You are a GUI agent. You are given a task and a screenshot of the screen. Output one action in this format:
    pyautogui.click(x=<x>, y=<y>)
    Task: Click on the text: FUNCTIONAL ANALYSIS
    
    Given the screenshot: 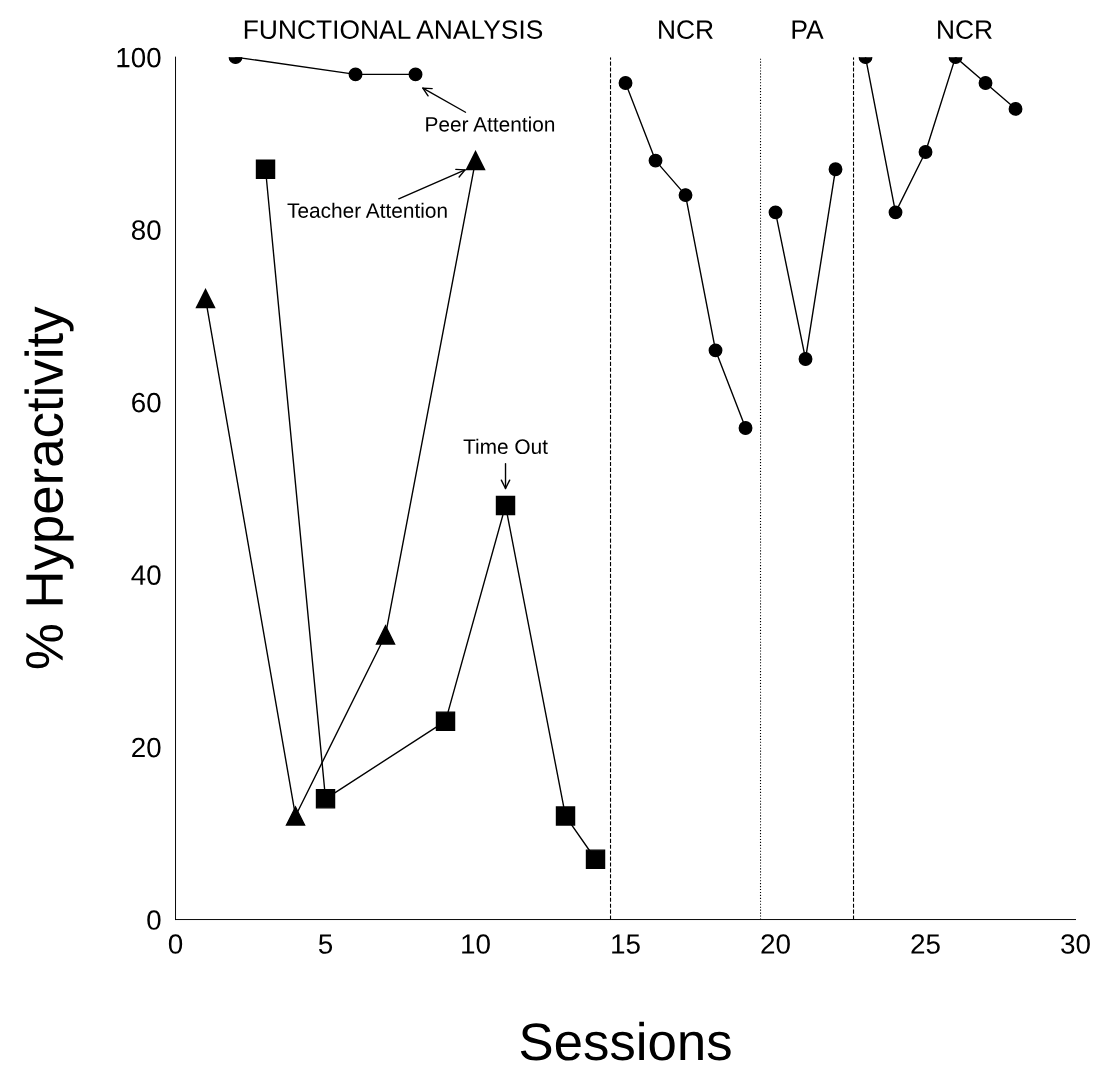 What is the action you would take?
    pyautogui.click(x=393, y=29)
    